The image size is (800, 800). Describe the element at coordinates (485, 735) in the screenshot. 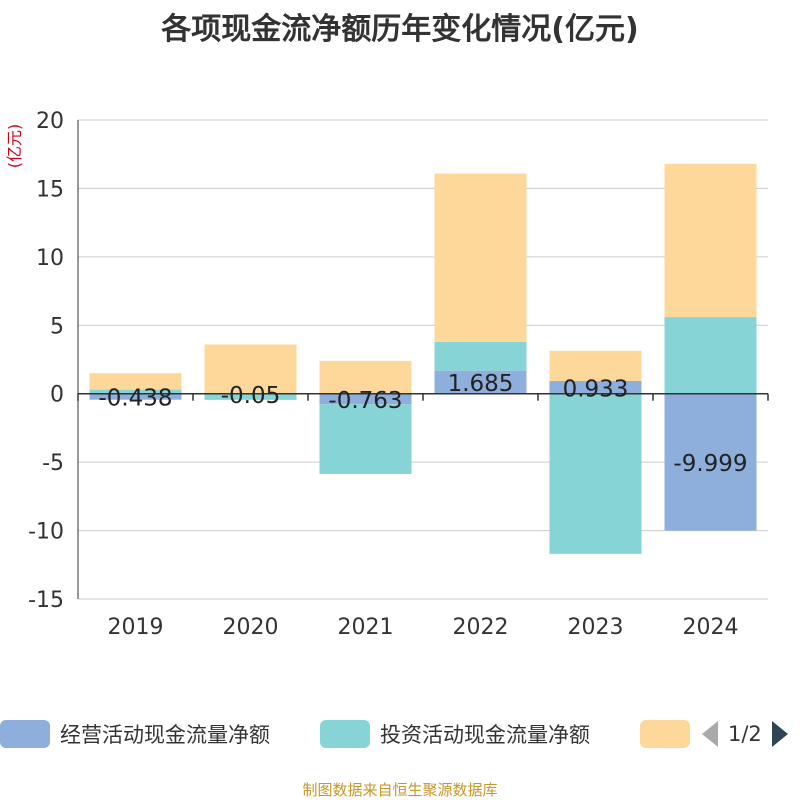

I see `legend-label-investing: 投资活动现金流量净额` at that location.